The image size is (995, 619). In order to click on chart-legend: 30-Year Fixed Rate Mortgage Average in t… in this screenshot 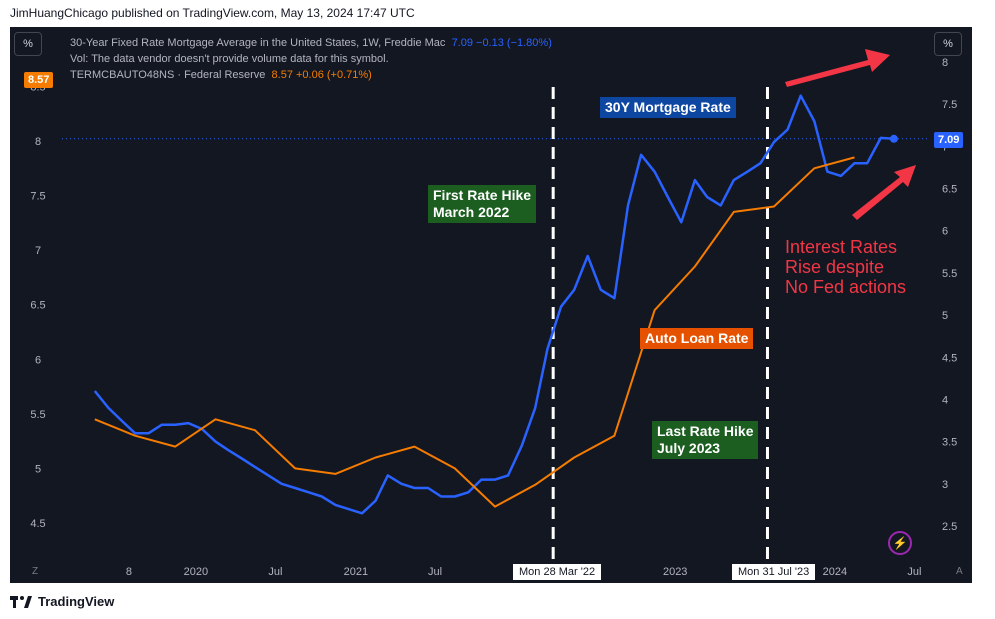, I will do `click(311, 59)`.